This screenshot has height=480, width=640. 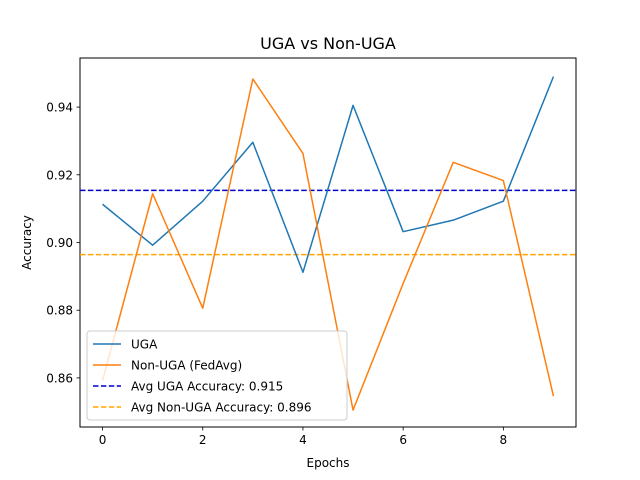 What do you see at coordinates (103, 440) in the screenshot?
I see `x-tick-label: 0` at bounding box center [103, 440].